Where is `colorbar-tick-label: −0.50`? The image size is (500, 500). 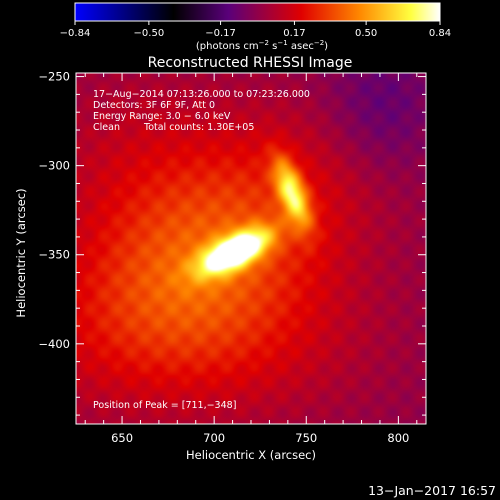
colorbar-tick-label: −0.50 is located at coordinates (149, 33).